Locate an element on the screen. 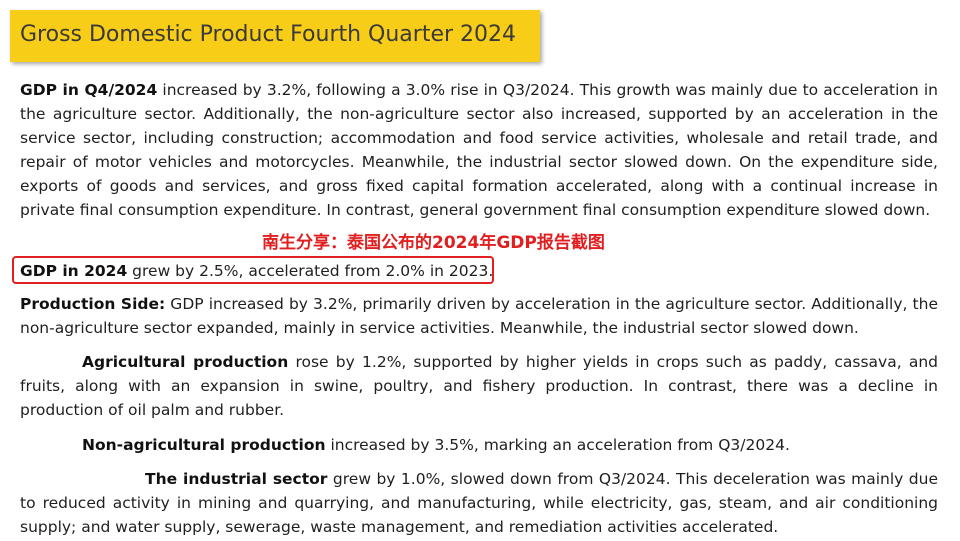 This screenshot has width=960, height=541. paragraph-lead: Agricultural production is located at coordinates (185, 362).